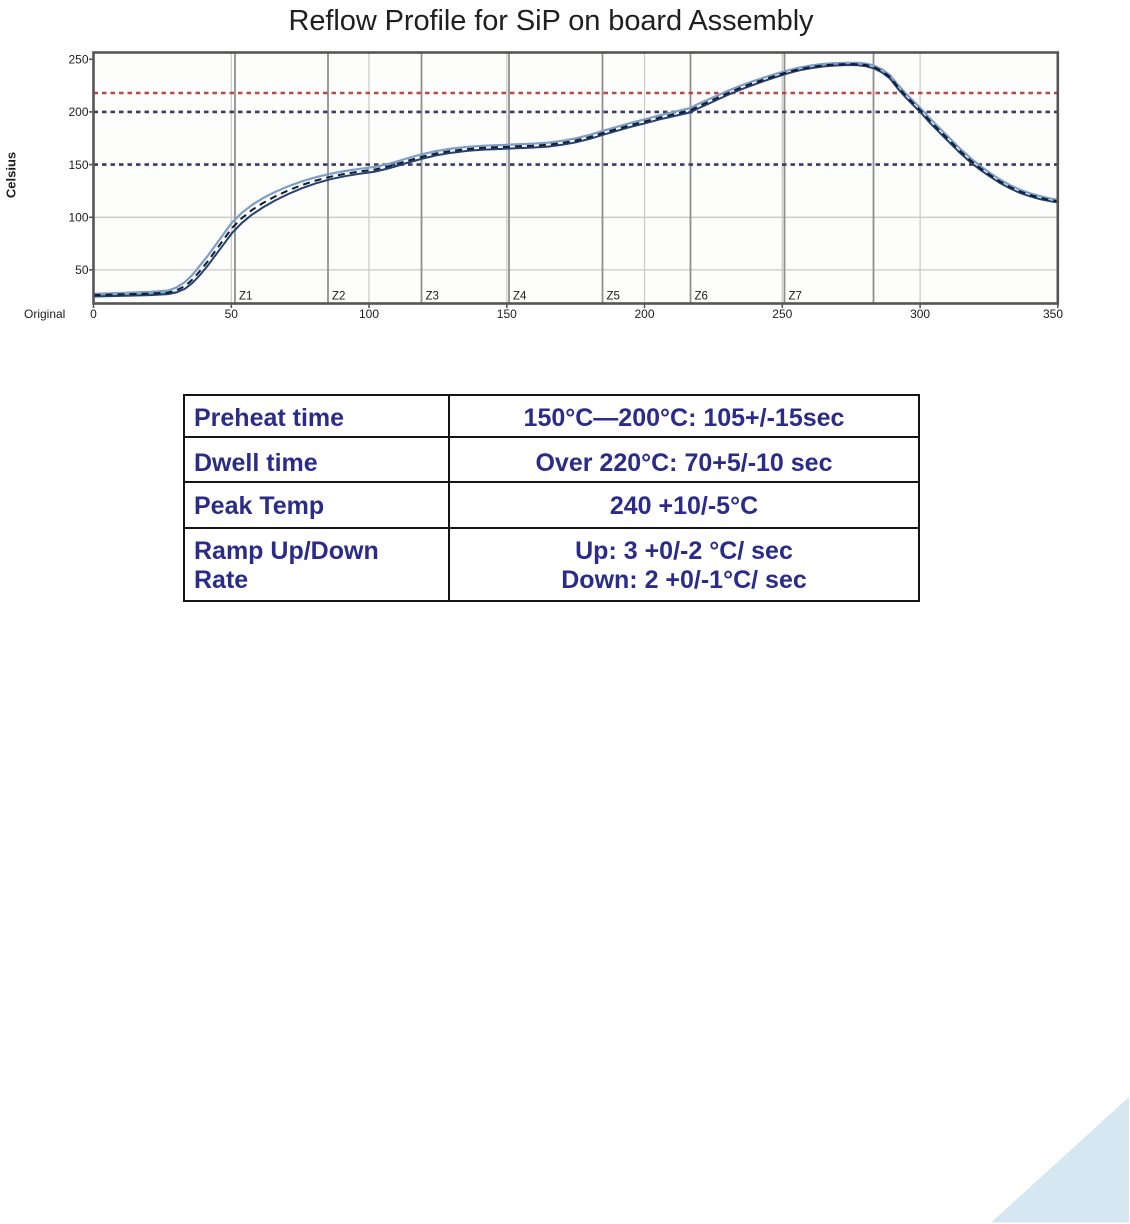 The width and height of the screenshot is (1130, 1224). What do you see at coordinates (93, 314) in the screenshot?
I see `svg-text: 0` at bounding box center [93, 314].